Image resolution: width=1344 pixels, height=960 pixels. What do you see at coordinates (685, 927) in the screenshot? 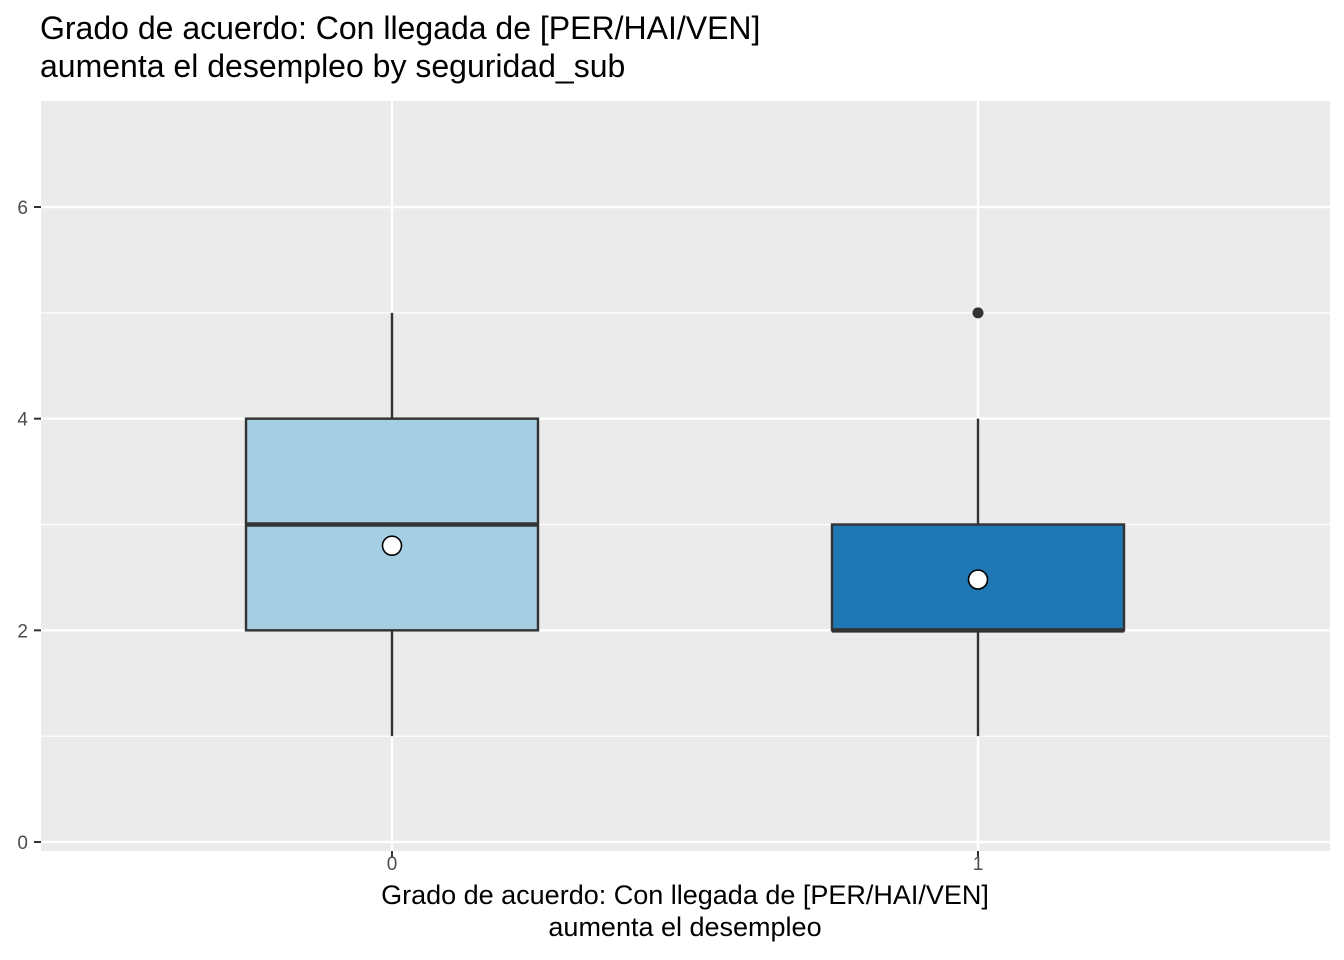
I see `x-axis-label-line-2: aumenta el desempleo` at bounding box center [685, 927].